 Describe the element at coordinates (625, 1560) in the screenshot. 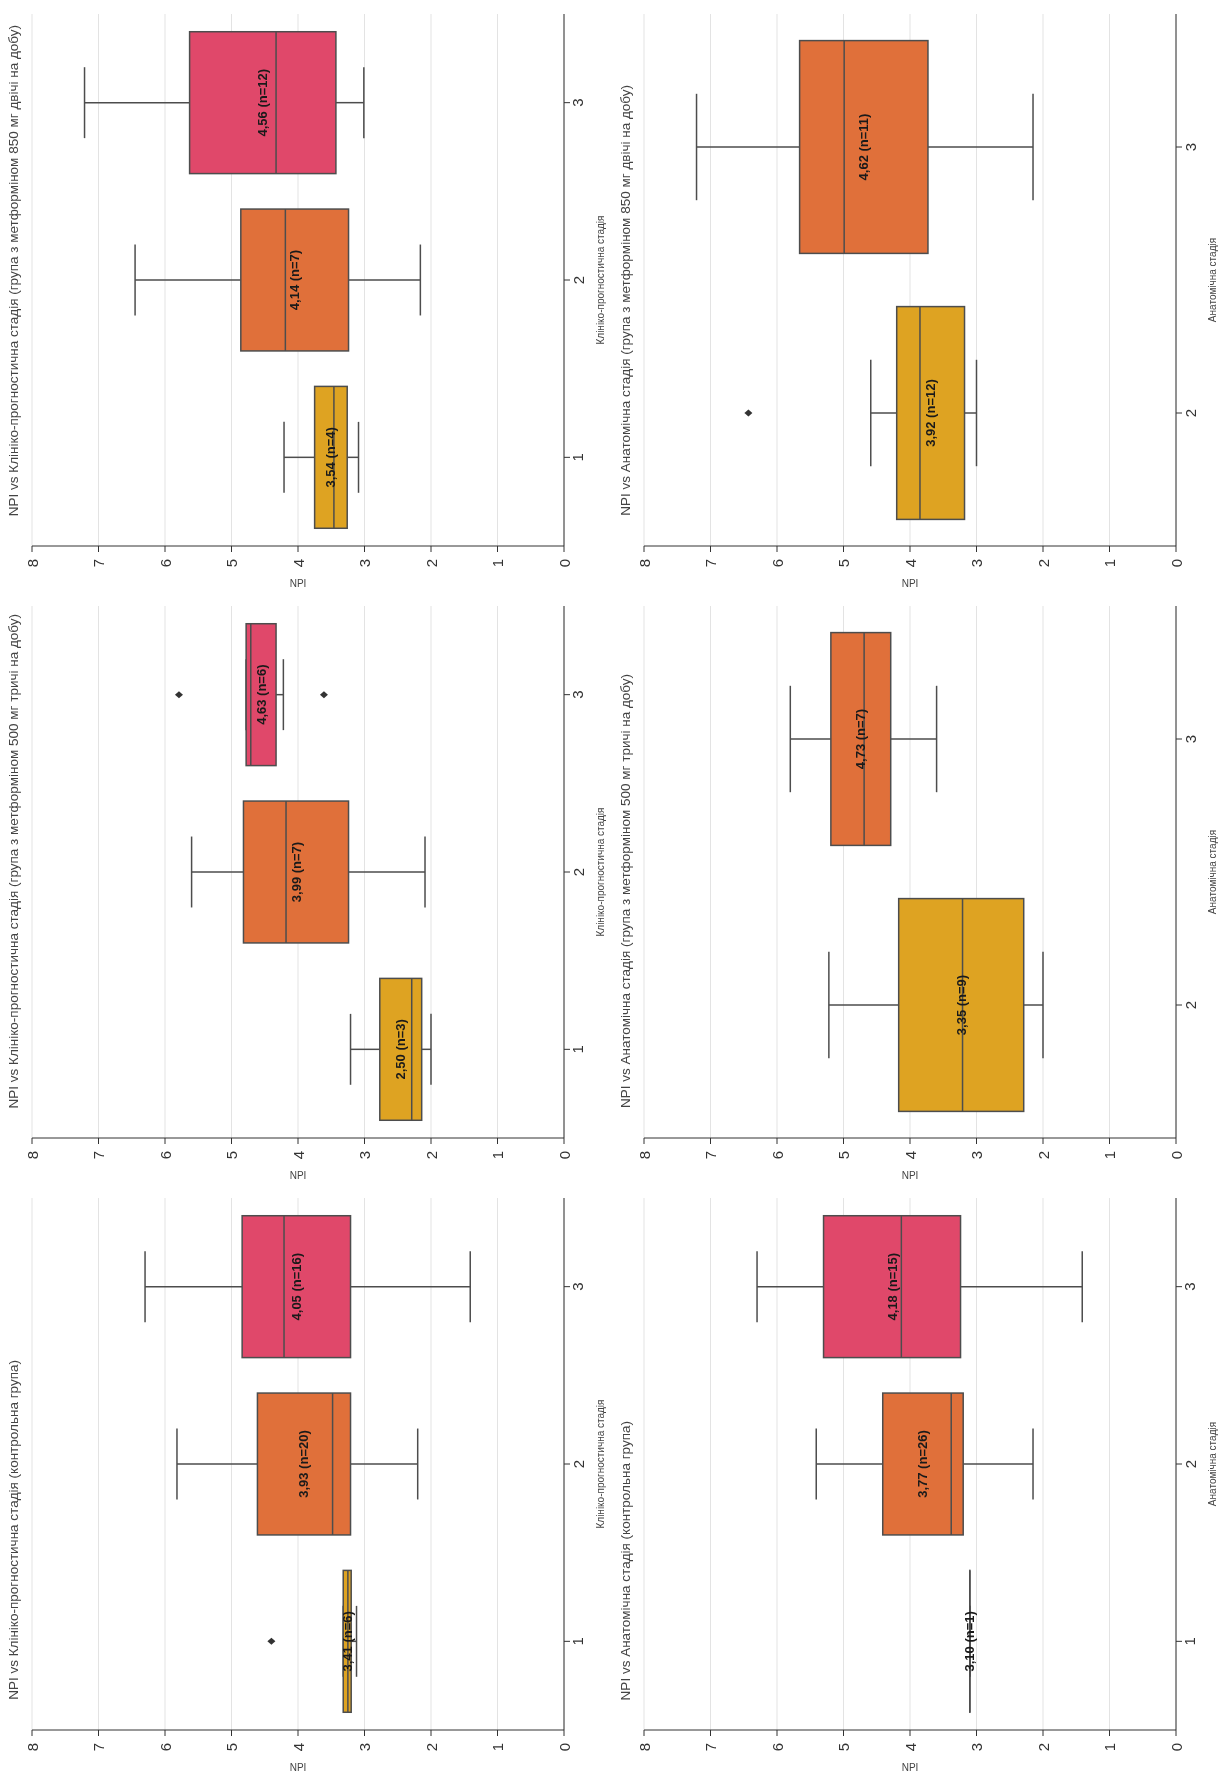

I see `text: NPI vs Анатомічна стадія (контрольна група)` at that location.